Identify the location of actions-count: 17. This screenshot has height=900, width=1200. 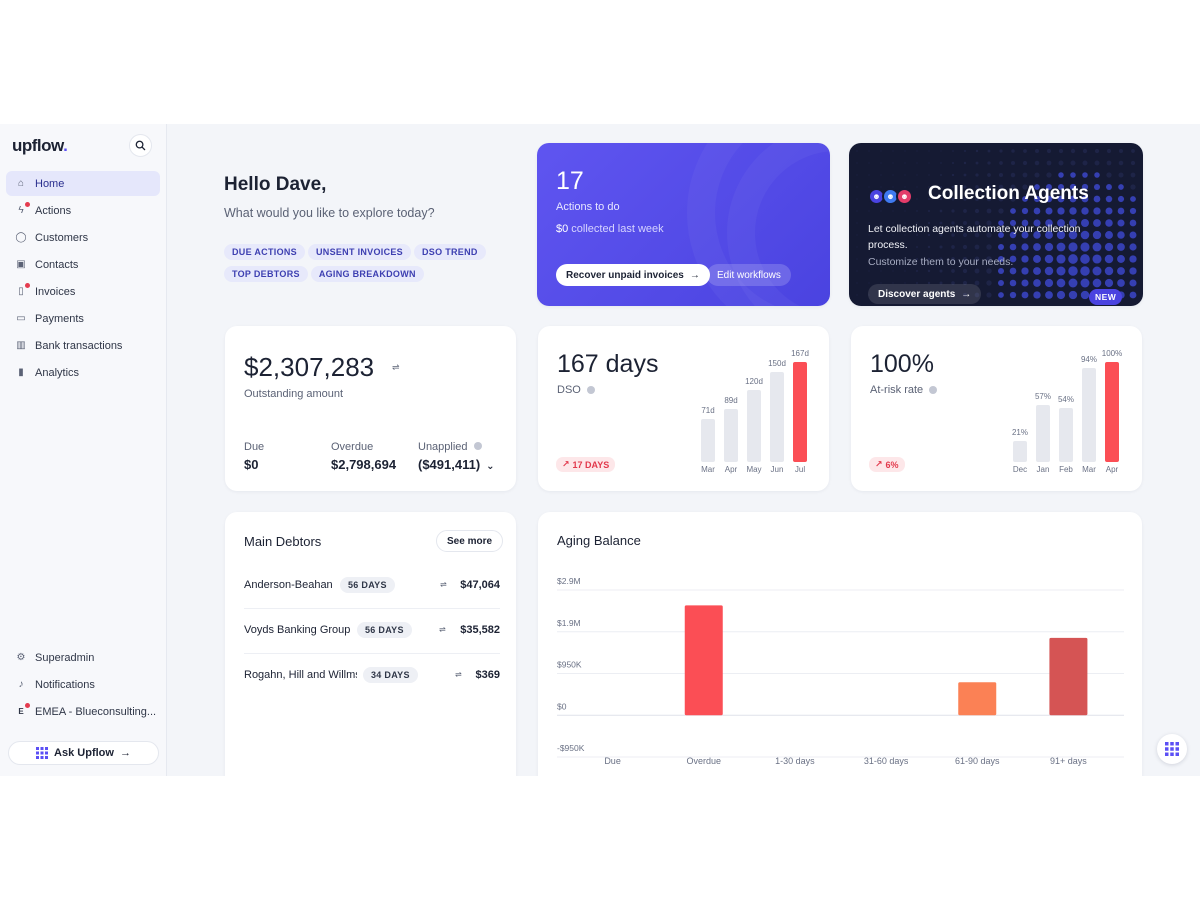
(570, 181).